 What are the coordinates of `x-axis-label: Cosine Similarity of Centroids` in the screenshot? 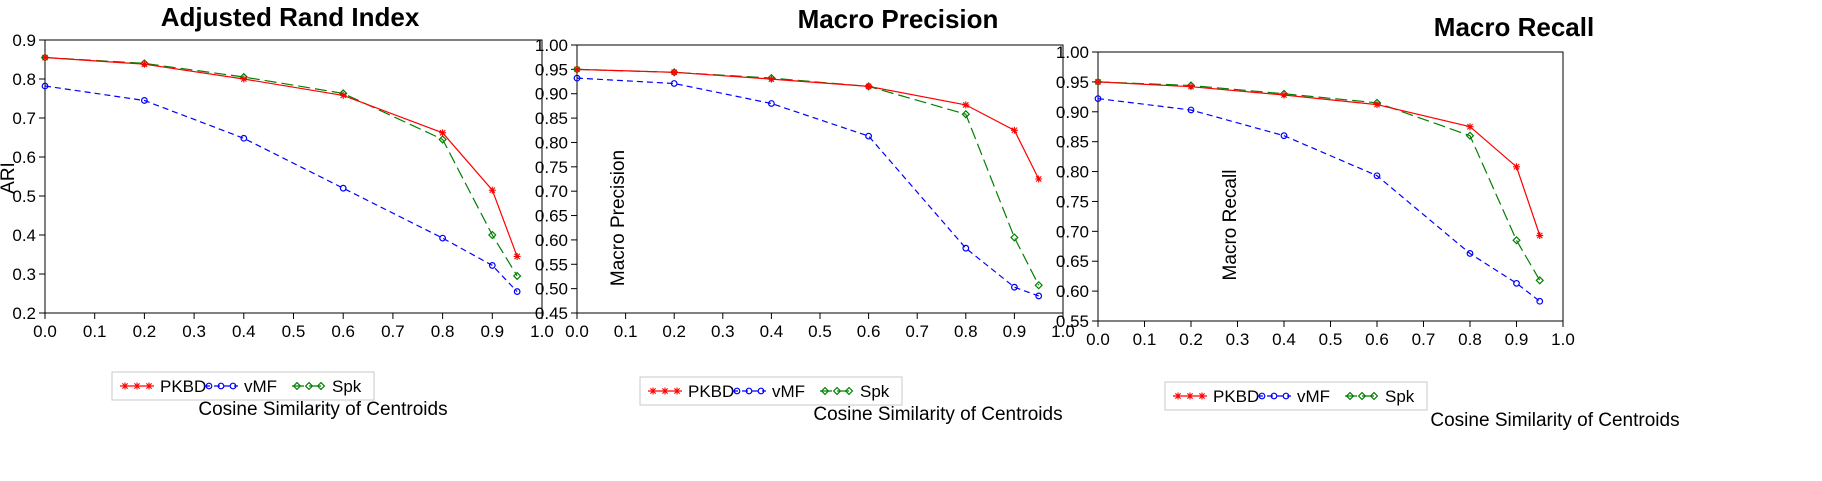 It's located at (1554, 420).